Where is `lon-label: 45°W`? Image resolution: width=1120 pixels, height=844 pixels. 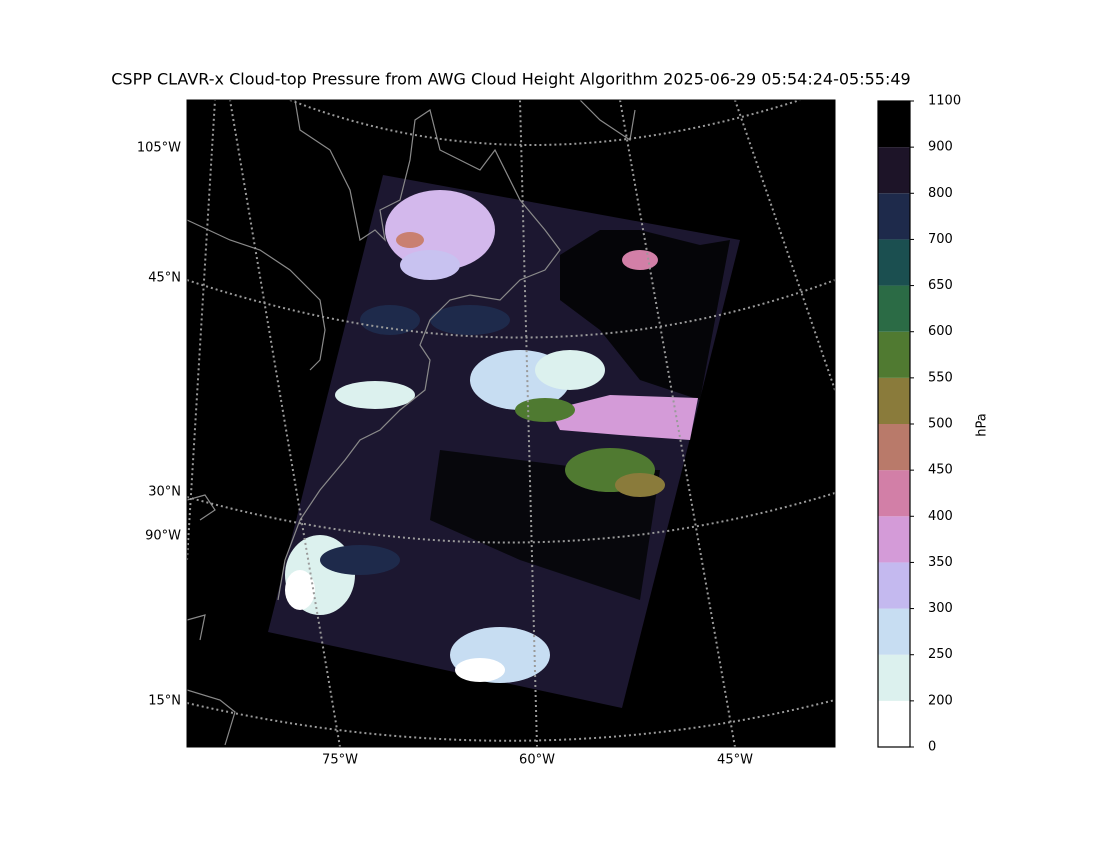 lon-label: 45°W is located at coordinates (735, 760).